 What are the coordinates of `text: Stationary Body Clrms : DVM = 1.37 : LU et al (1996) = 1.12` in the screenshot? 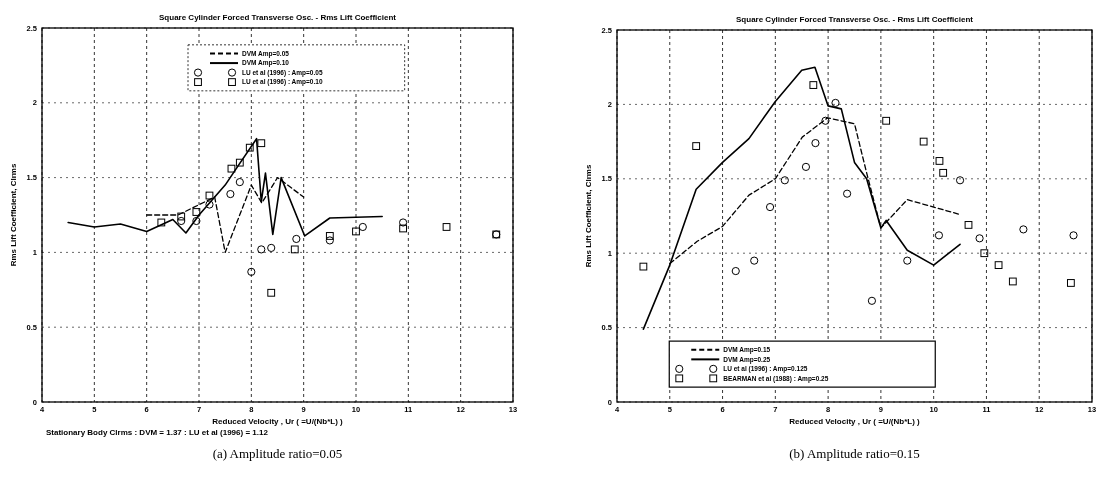 It's located at (157, 432).